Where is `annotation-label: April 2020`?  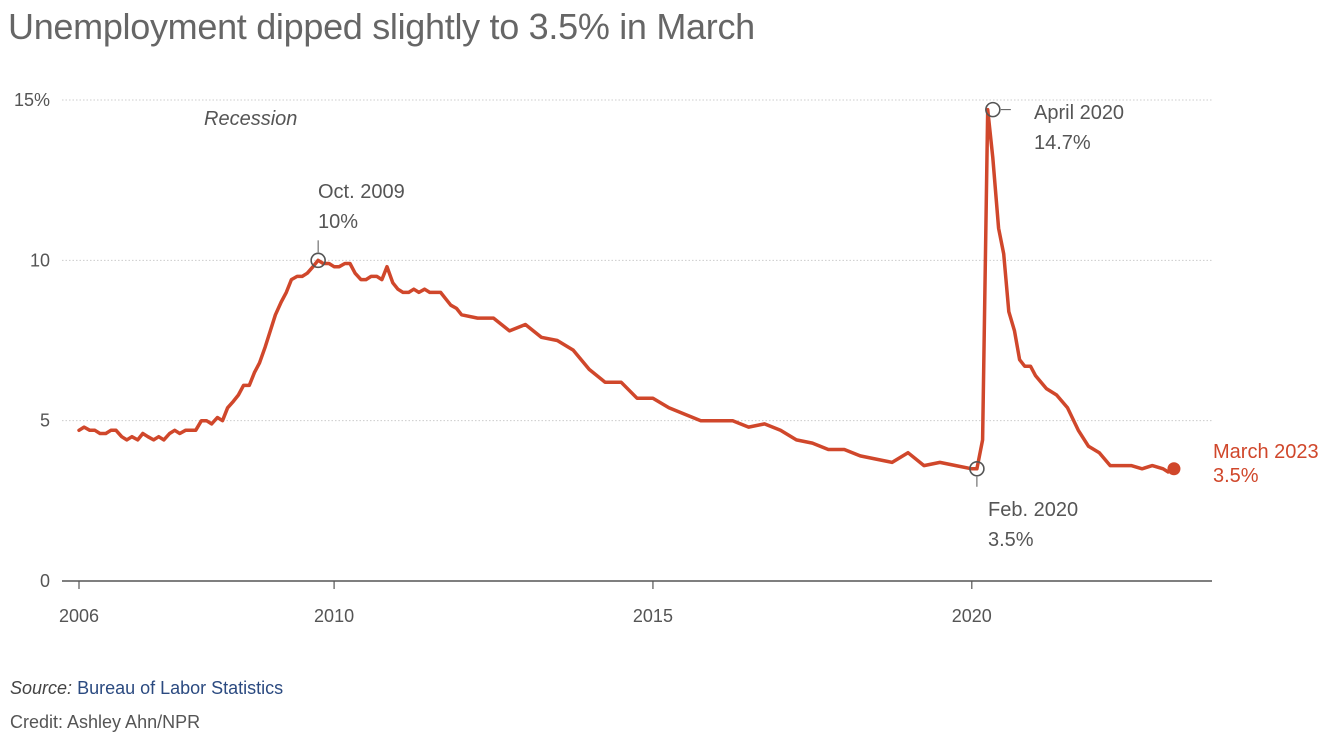
annotation-label: April 2020 is located at coordinates (1079, 113).